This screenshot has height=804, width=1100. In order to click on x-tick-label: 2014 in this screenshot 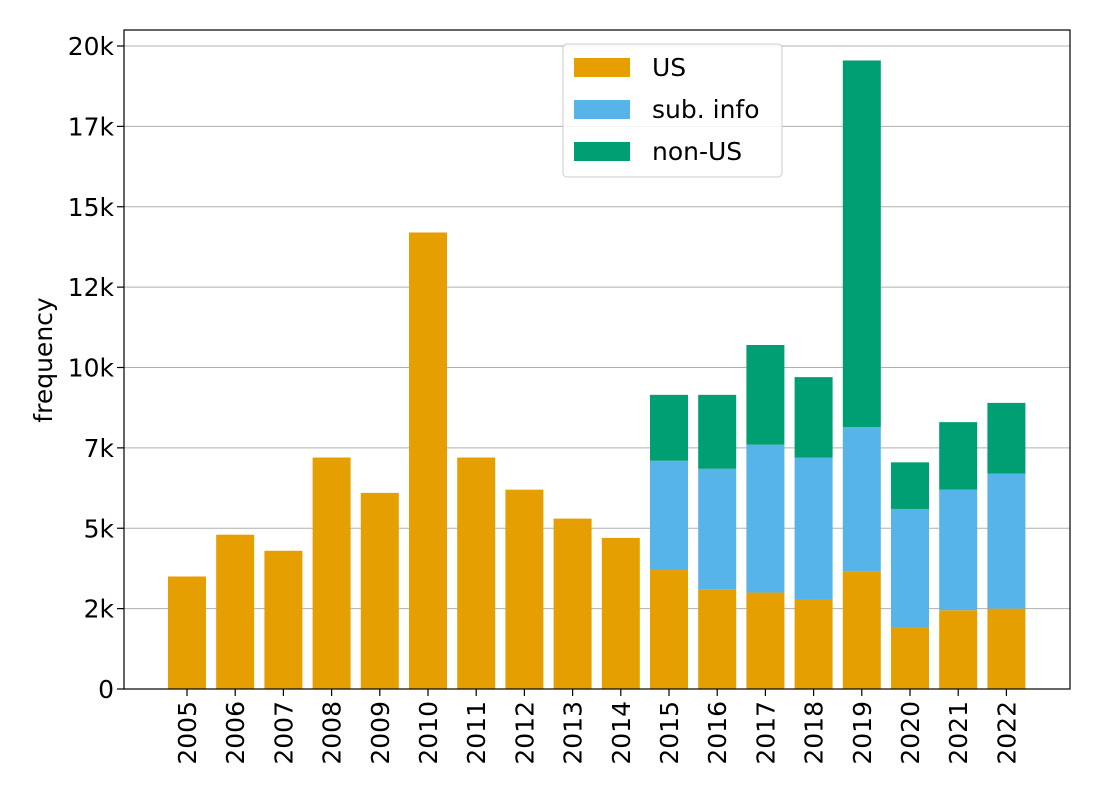, I will do `click(621, 733)`.